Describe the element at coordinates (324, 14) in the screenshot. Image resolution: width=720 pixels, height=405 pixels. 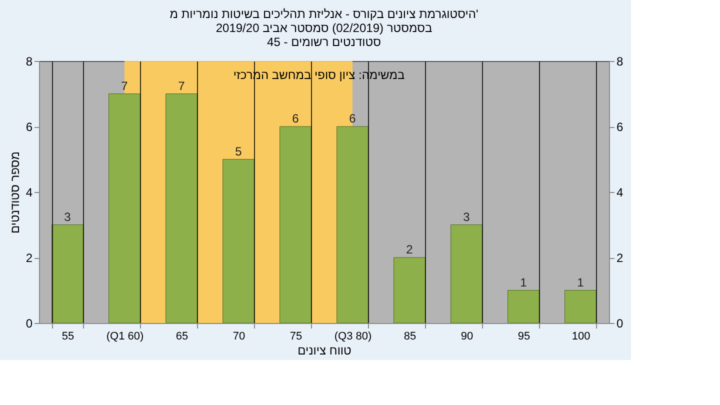
I see `text: היסטוגרמת ציונים בקורס - אנליזת תהליכים בשיטות נומריות מ'` at that location.